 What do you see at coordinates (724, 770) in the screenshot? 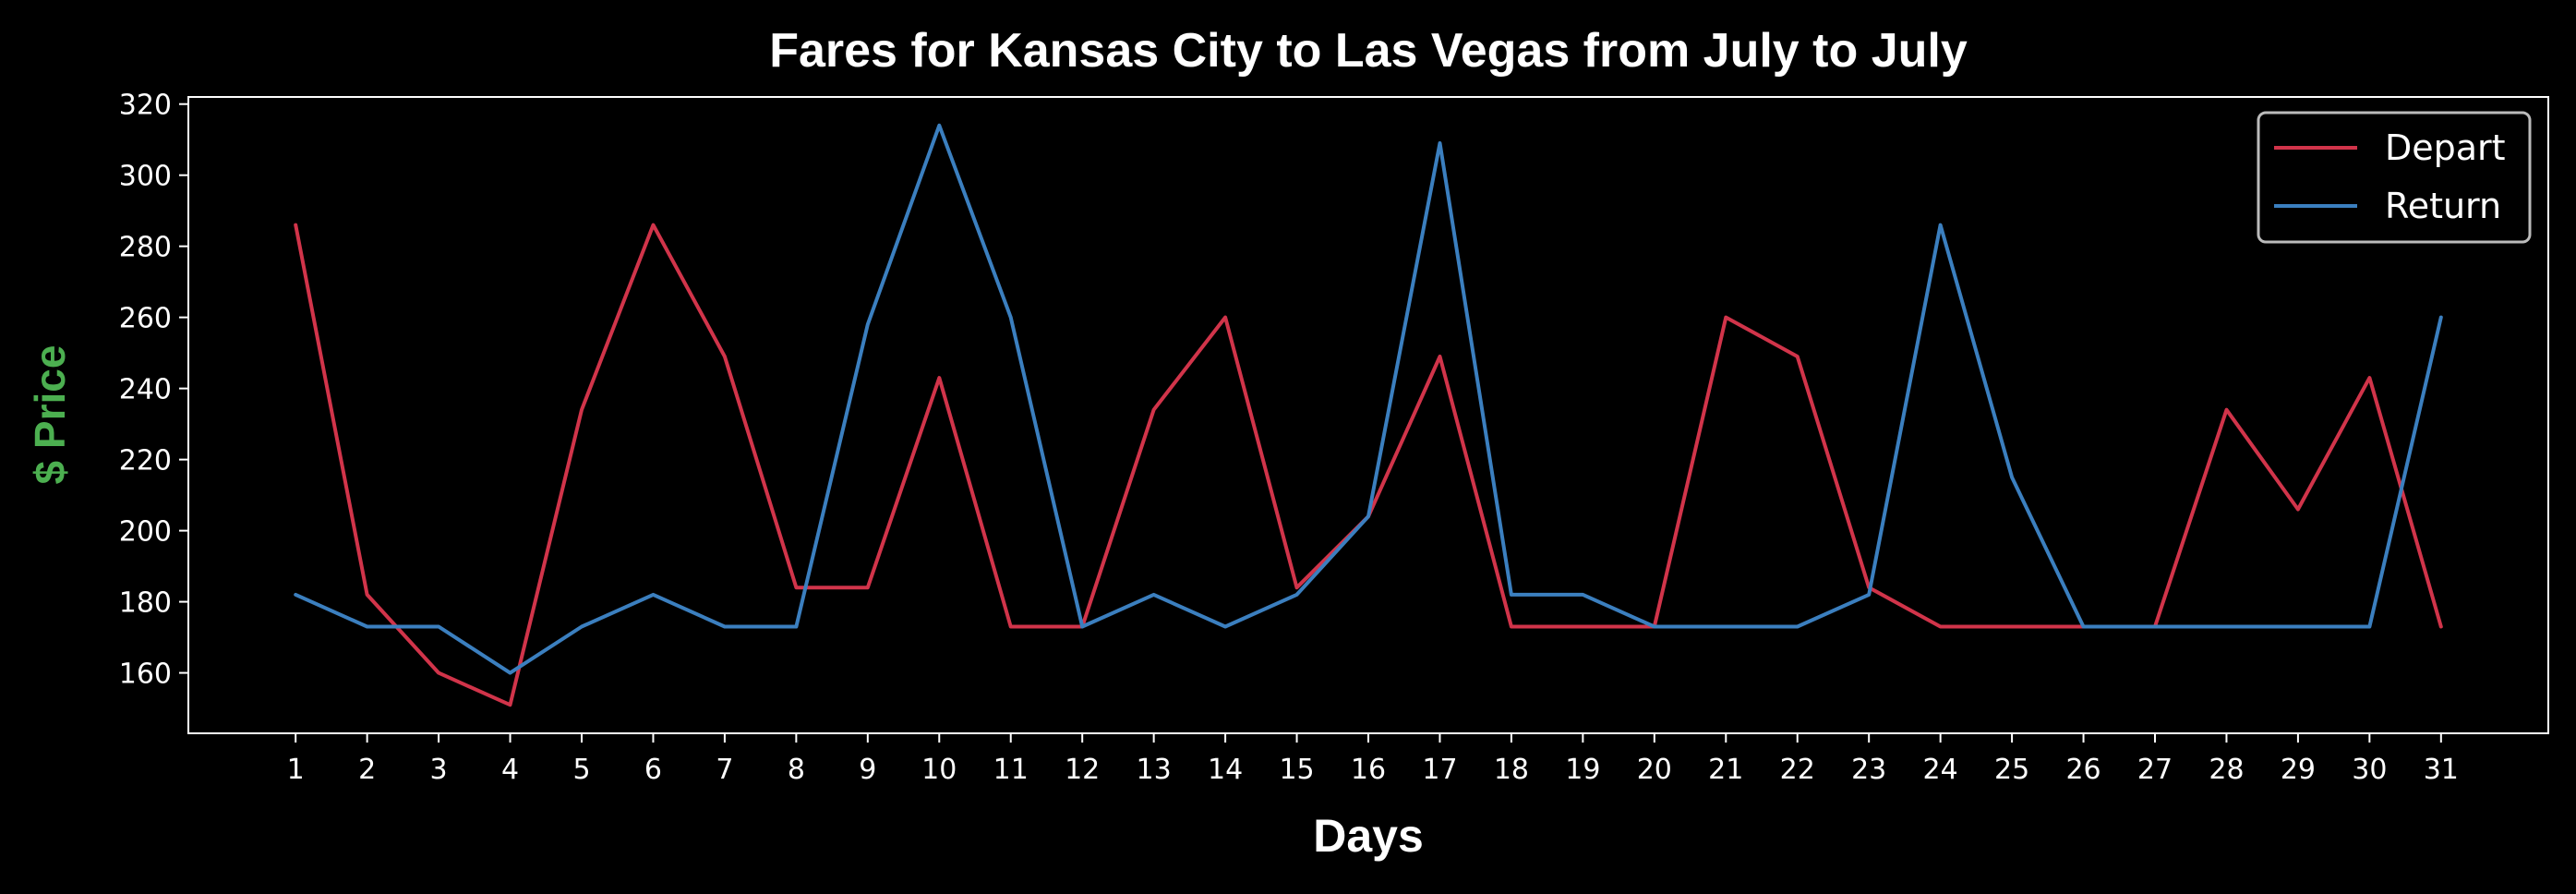
I see `x-tick-label: 7` at bounding box center [724, 770].